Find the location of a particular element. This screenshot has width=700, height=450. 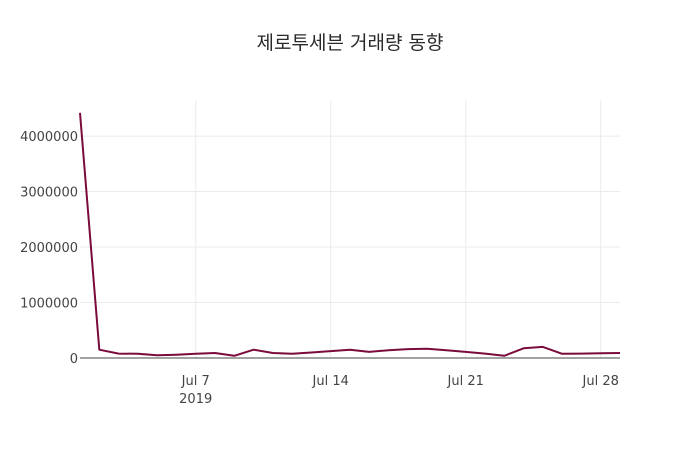

x-tick-sublabel: 2019 is located at coordinates (195, 399).